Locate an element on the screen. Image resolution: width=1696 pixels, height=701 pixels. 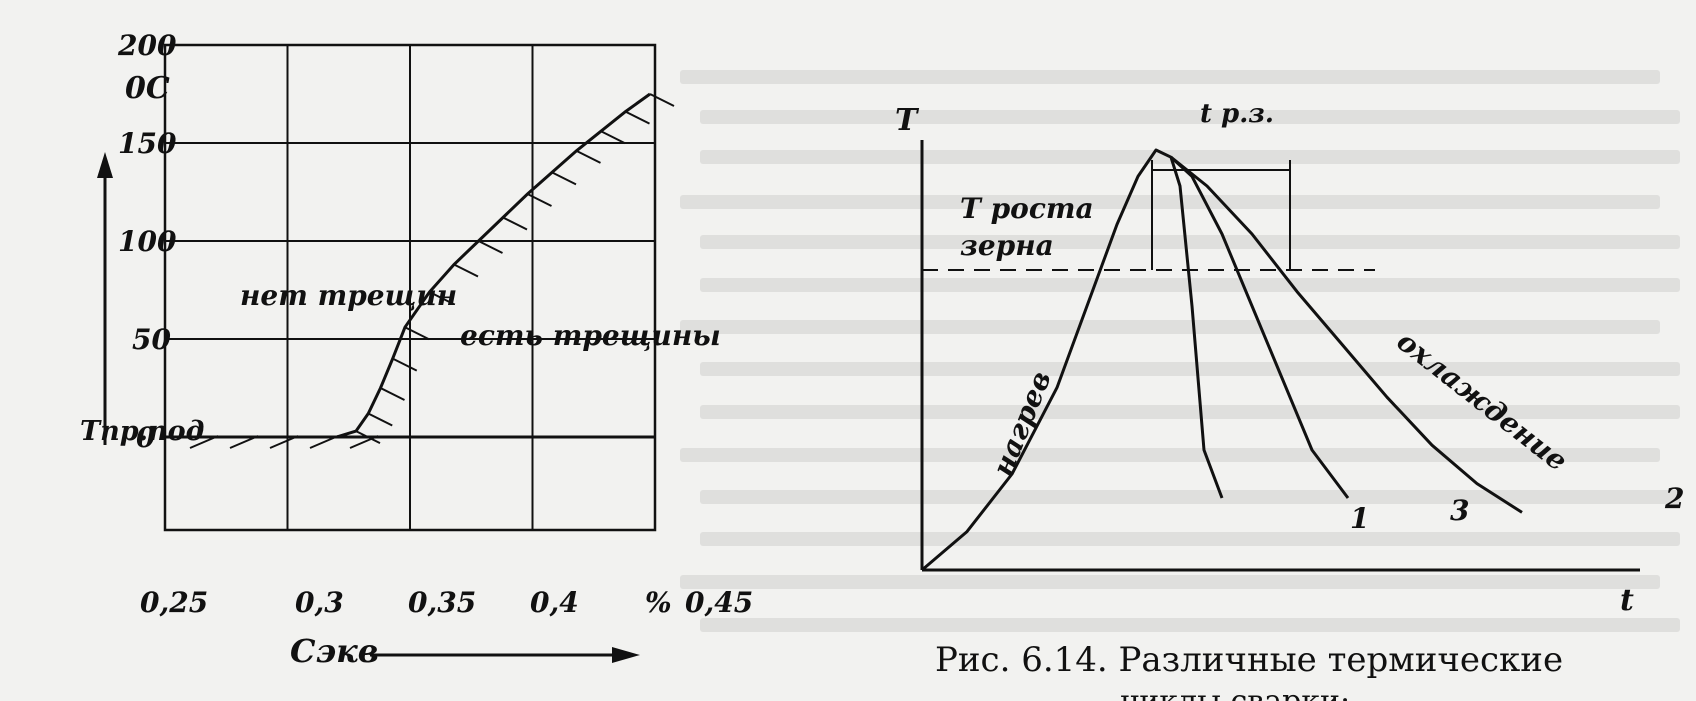
y-unit-label: 0C is located at coordinates (147, 88).